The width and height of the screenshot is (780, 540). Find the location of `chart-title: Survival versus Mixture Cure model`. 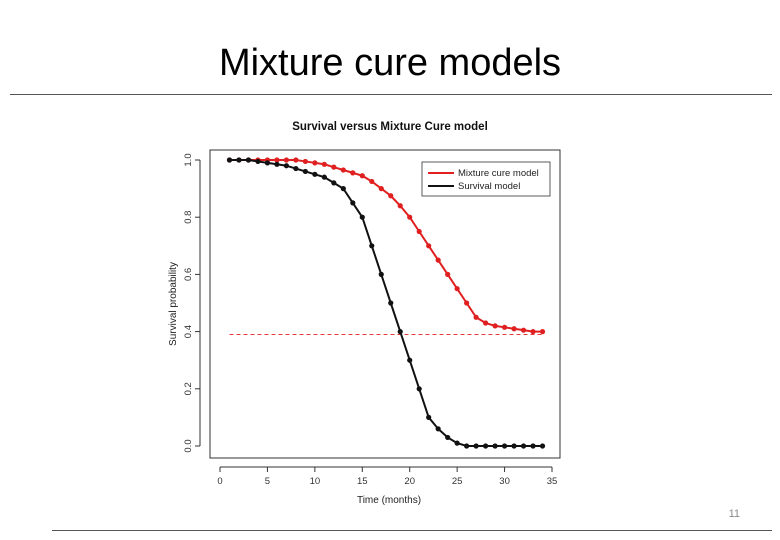

chart-title: Survival versus Mixture Cure model is located at coordinates (390, 127).